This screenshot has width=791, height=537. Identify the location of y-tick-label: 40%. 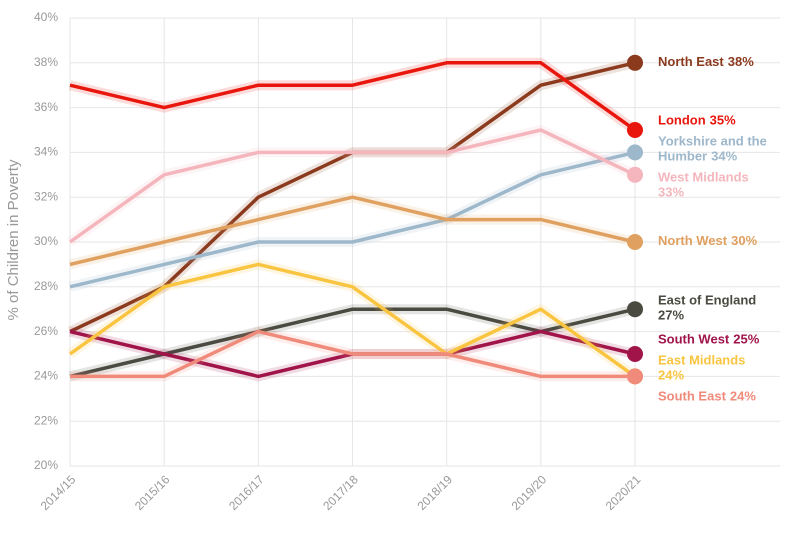
(46, 17).